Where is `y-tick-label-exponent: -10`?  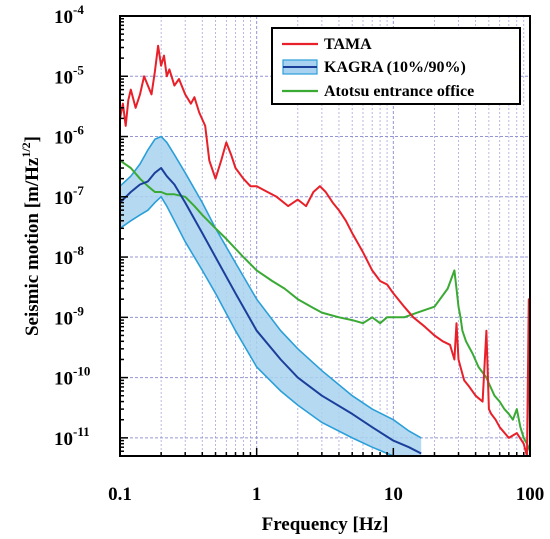
y-tick-label-exponent: -10 is located at coordinates (81, 371).